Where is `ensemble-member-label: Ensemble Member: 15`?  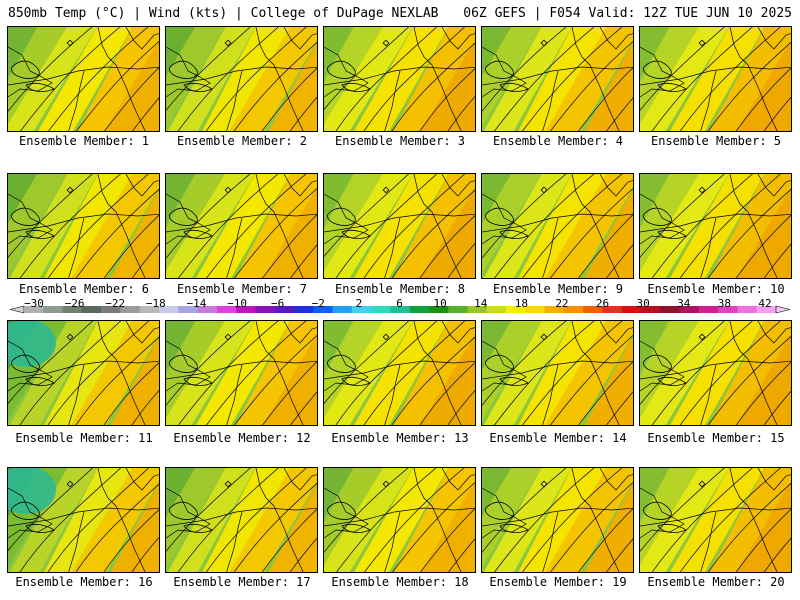 ensemble-member-label: Ensemble Member: 15 is located at coordinates (716, 438).